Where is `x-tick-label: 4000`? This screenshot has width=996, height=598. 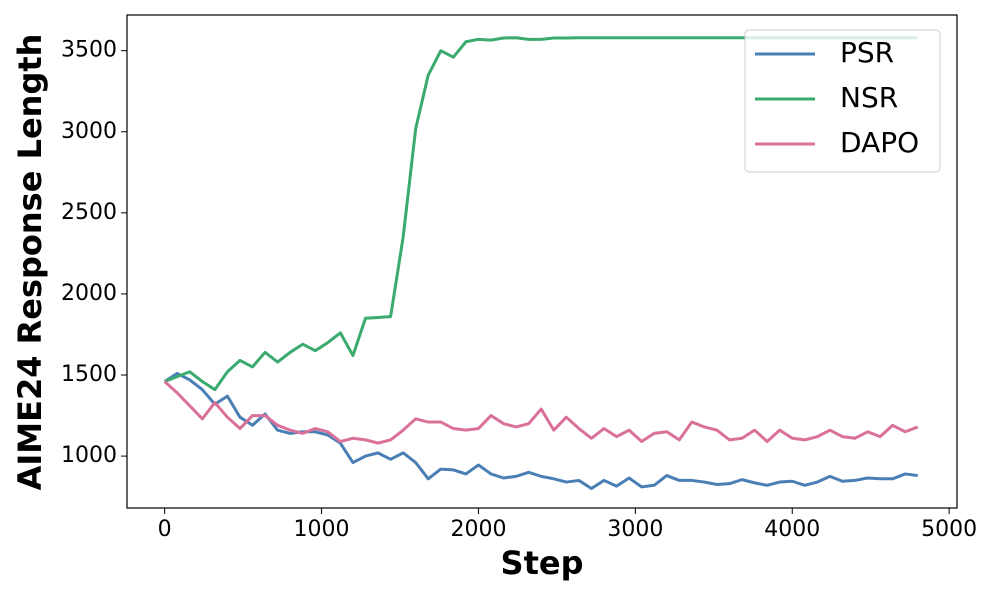 x-tick-label: 4000 is located at coordinates (792, 529).